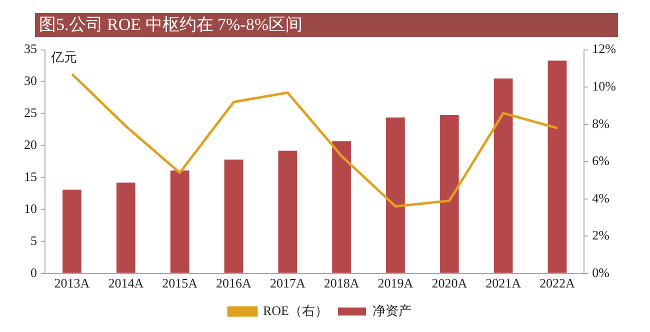  I want to click on x-tick-label: 2013A, so click(72, 283).